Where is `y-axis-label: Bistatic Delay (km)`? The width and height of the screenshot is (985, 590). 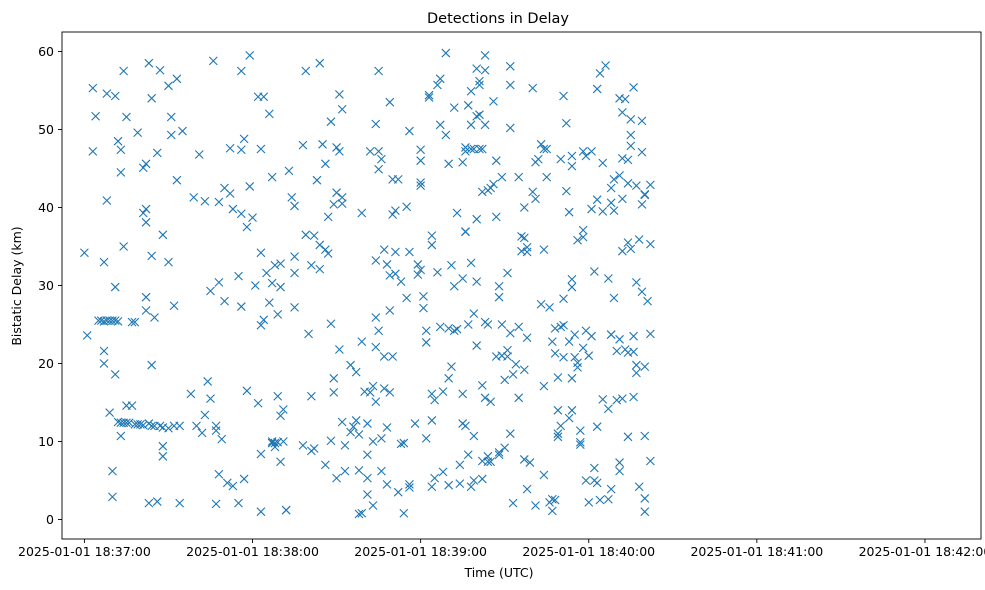 y-axis-label: Bistatic Delay (km) is located at coordinates (16, 285).